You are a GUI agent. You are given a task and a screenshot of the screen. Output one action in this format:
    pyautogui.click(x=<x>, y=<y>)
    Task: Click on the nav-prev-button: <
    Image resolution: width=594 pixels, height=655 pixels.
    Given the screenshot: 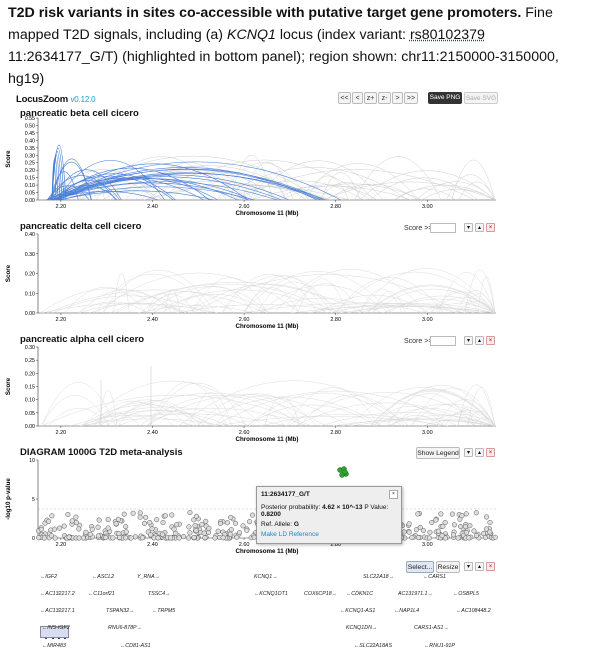 What is the action you would take?
    pyautogui.click(x=357, y=98)
    